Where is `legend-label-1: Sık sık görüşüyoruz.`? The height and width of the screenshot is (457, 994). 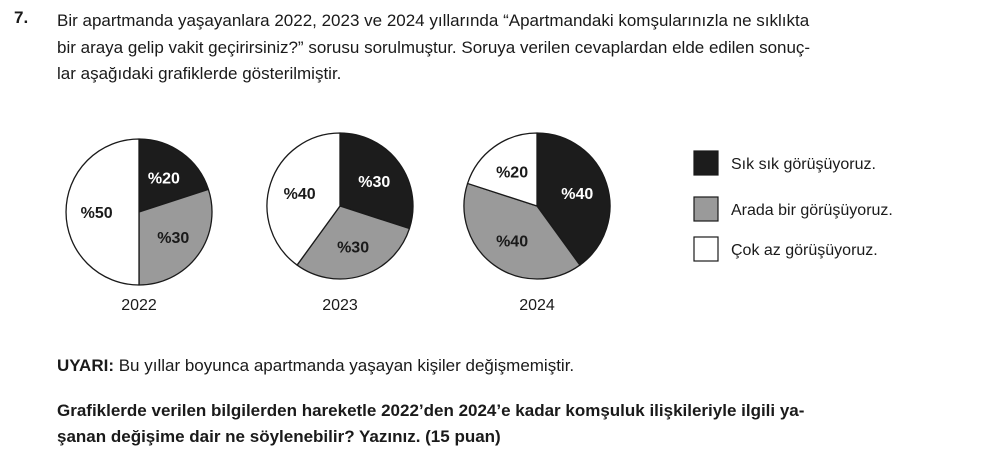
legend-label-1: Sık sık görüşüyoruz. is located at coordinates (803, 164).